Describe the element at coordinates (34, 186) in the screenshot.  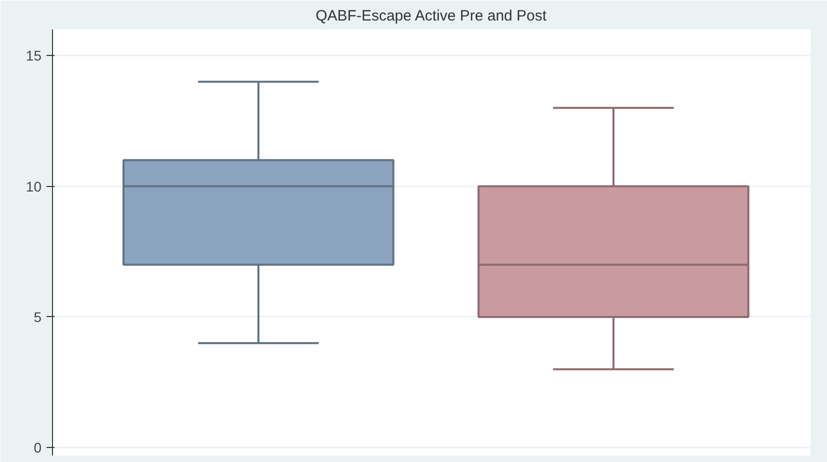
I see `y-tick-label: 10` at that location.